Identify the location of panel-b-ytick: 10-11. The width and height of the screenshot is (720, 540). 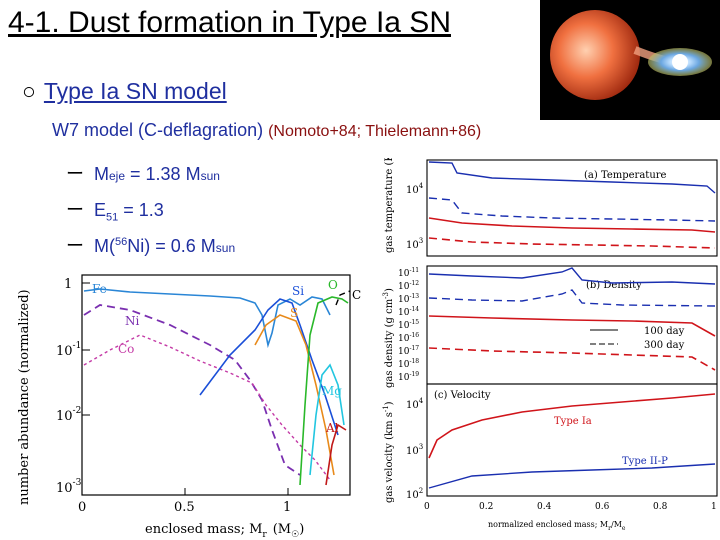
(408, 273).